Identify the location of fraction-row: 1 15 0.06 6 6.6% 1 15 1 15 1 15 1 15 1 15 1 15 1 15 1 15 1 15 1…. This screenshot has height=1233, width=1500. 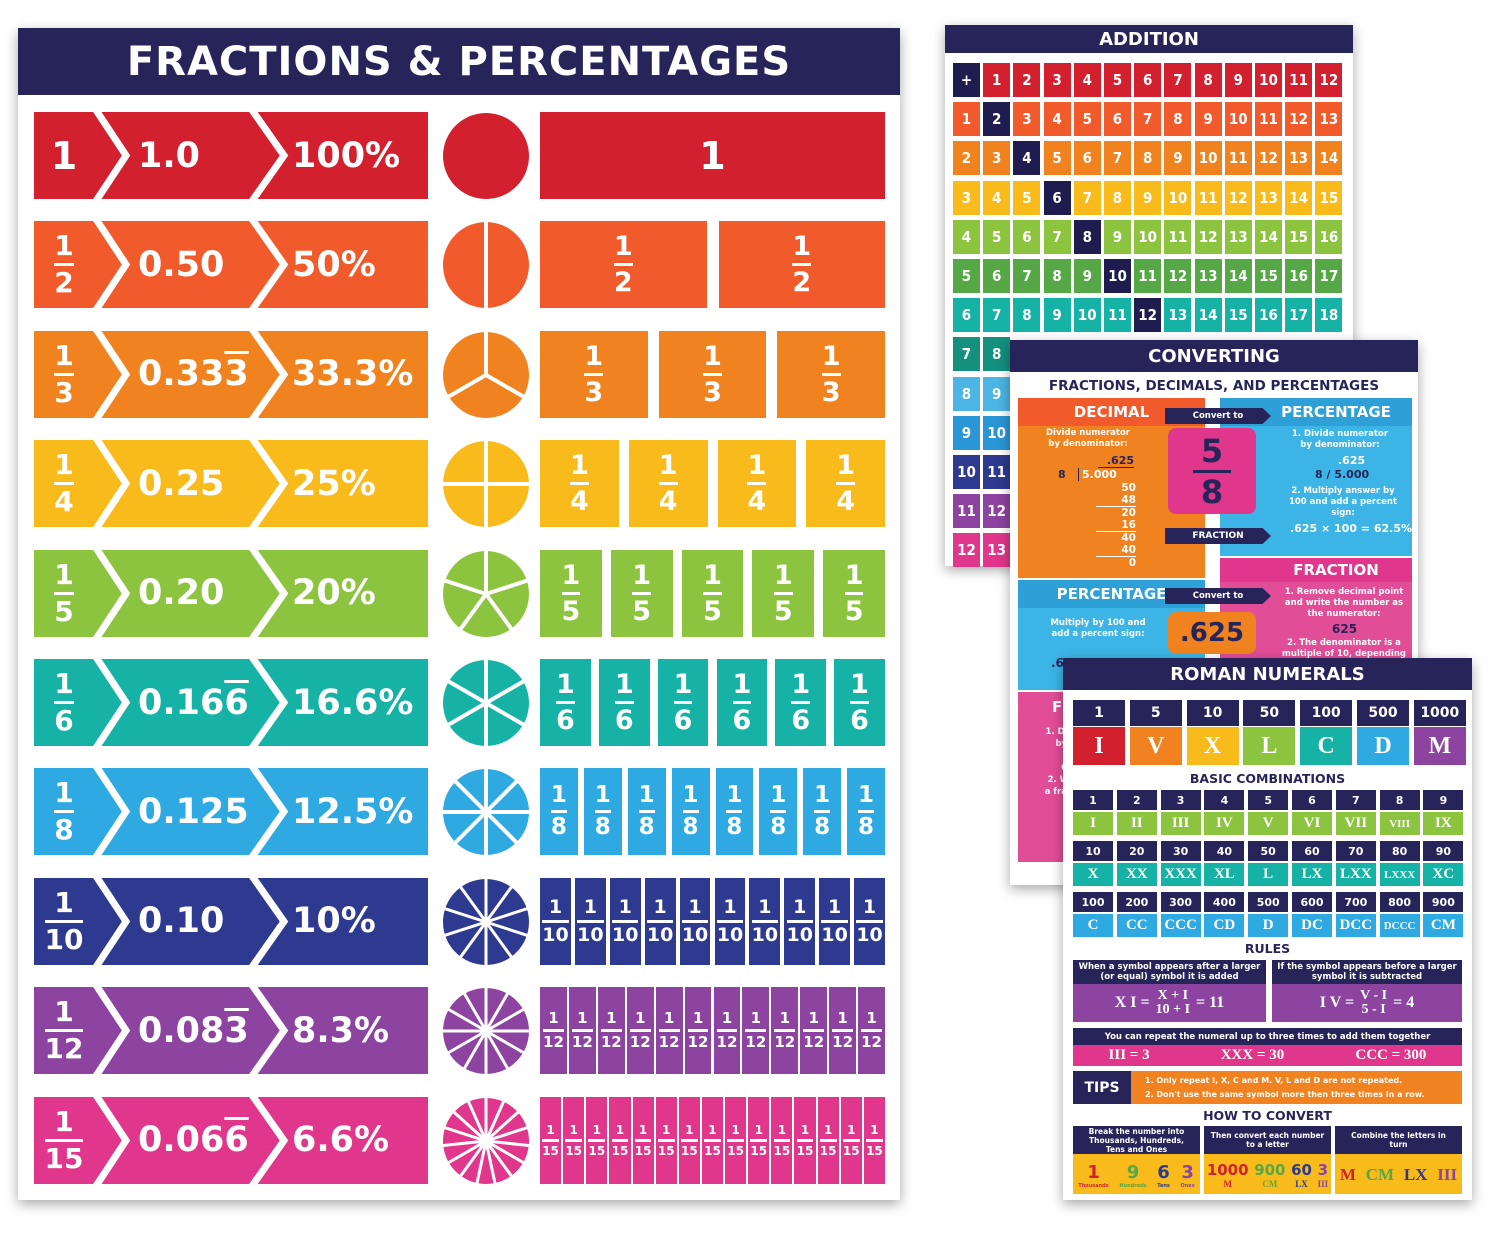
(459, 1140).